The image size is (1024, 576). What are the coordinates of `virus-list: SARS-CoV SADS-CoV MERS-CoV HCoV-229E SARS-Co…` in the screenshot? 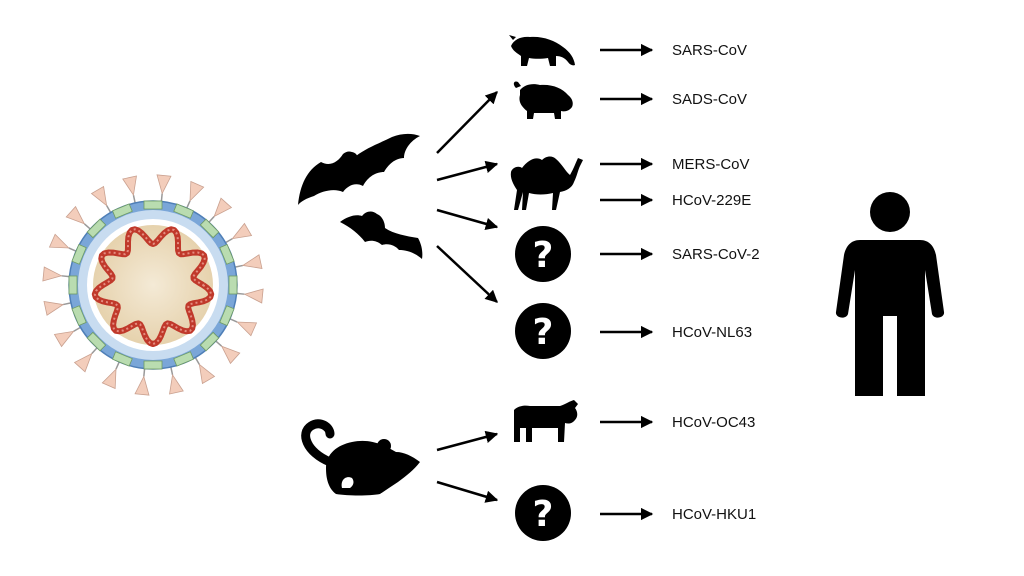 It's located at (680, 282).